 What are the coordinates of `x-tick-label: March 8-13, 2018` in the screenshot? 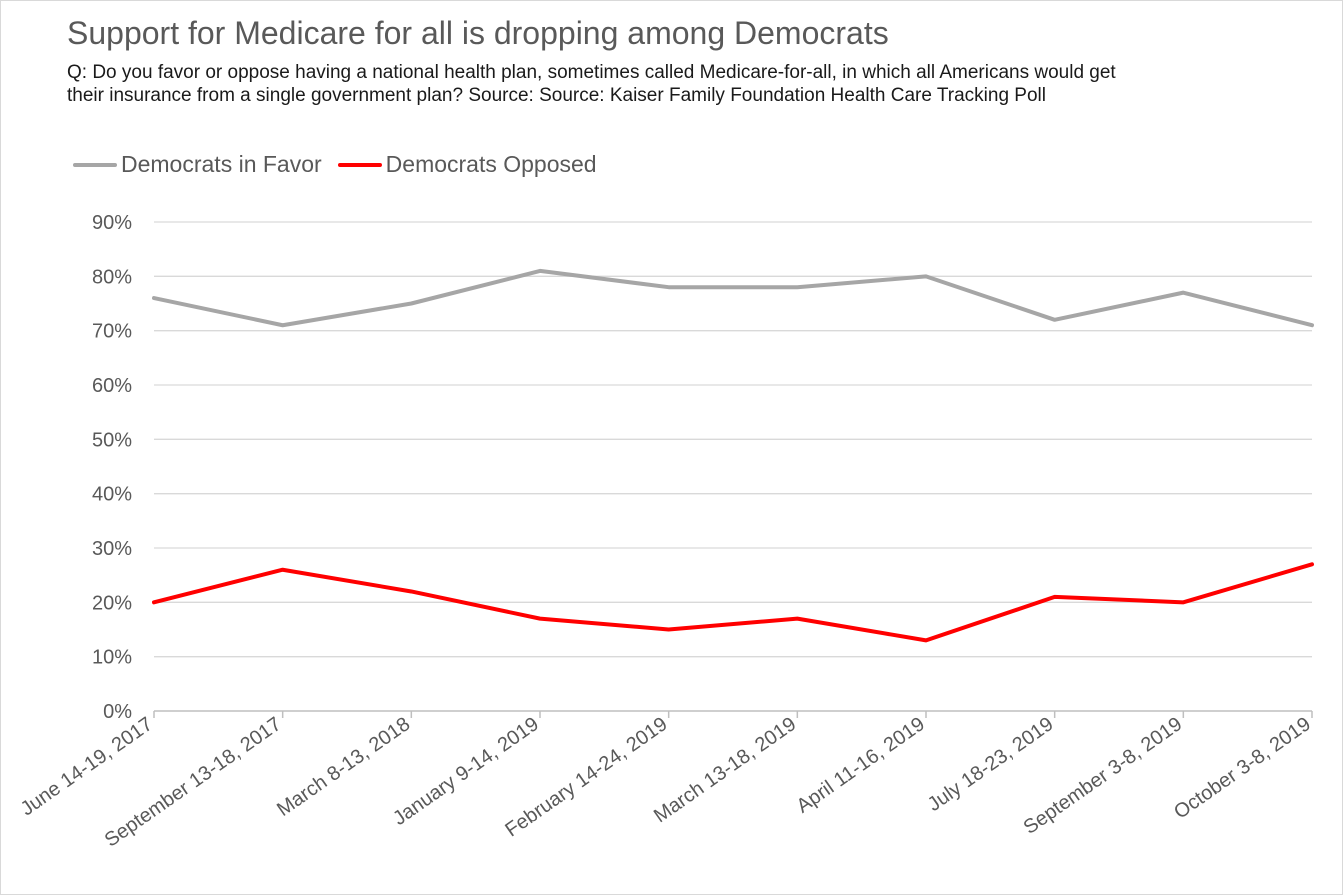 It's located at (343, 767).